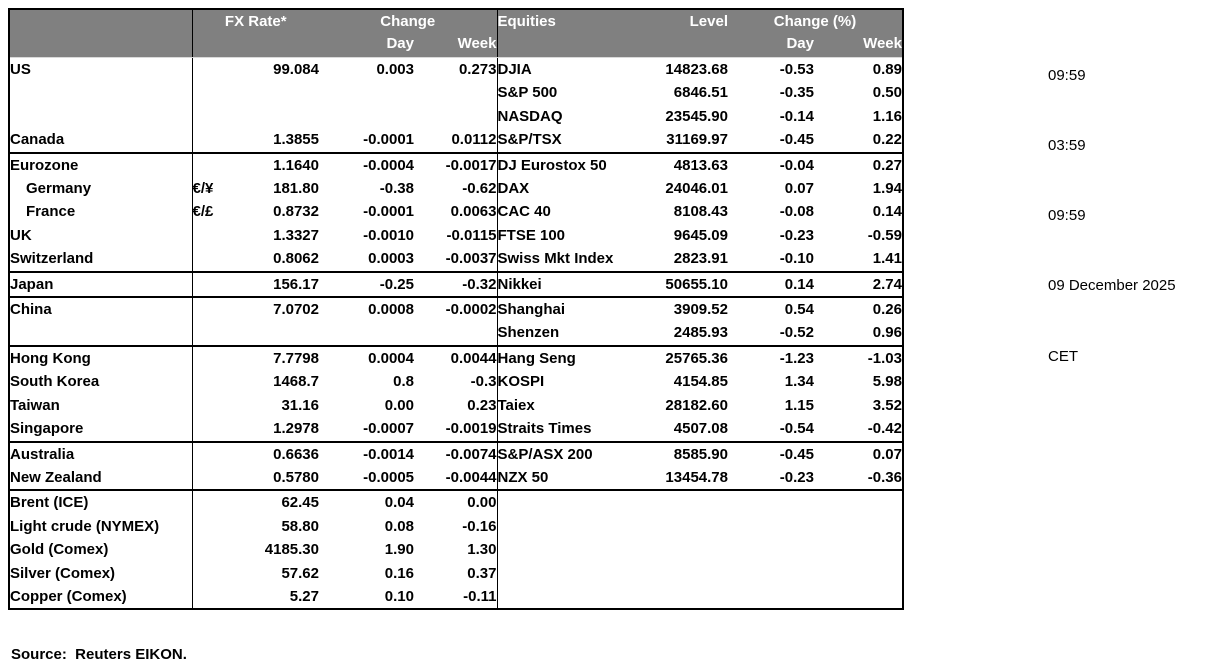  What do you see at coordinates (296, 212) in the screenshot?
I see `fx-rate-cell: 0.8732` at bounding box center [296, 212].